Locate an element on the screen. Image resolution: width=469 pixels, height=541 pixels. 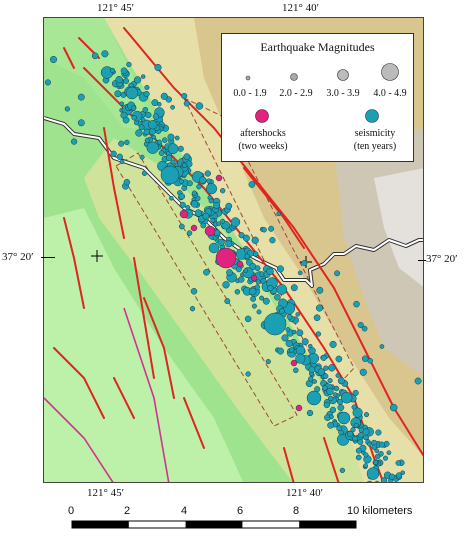
scale-tick-0: 0 is located at coordinates (71, 511).